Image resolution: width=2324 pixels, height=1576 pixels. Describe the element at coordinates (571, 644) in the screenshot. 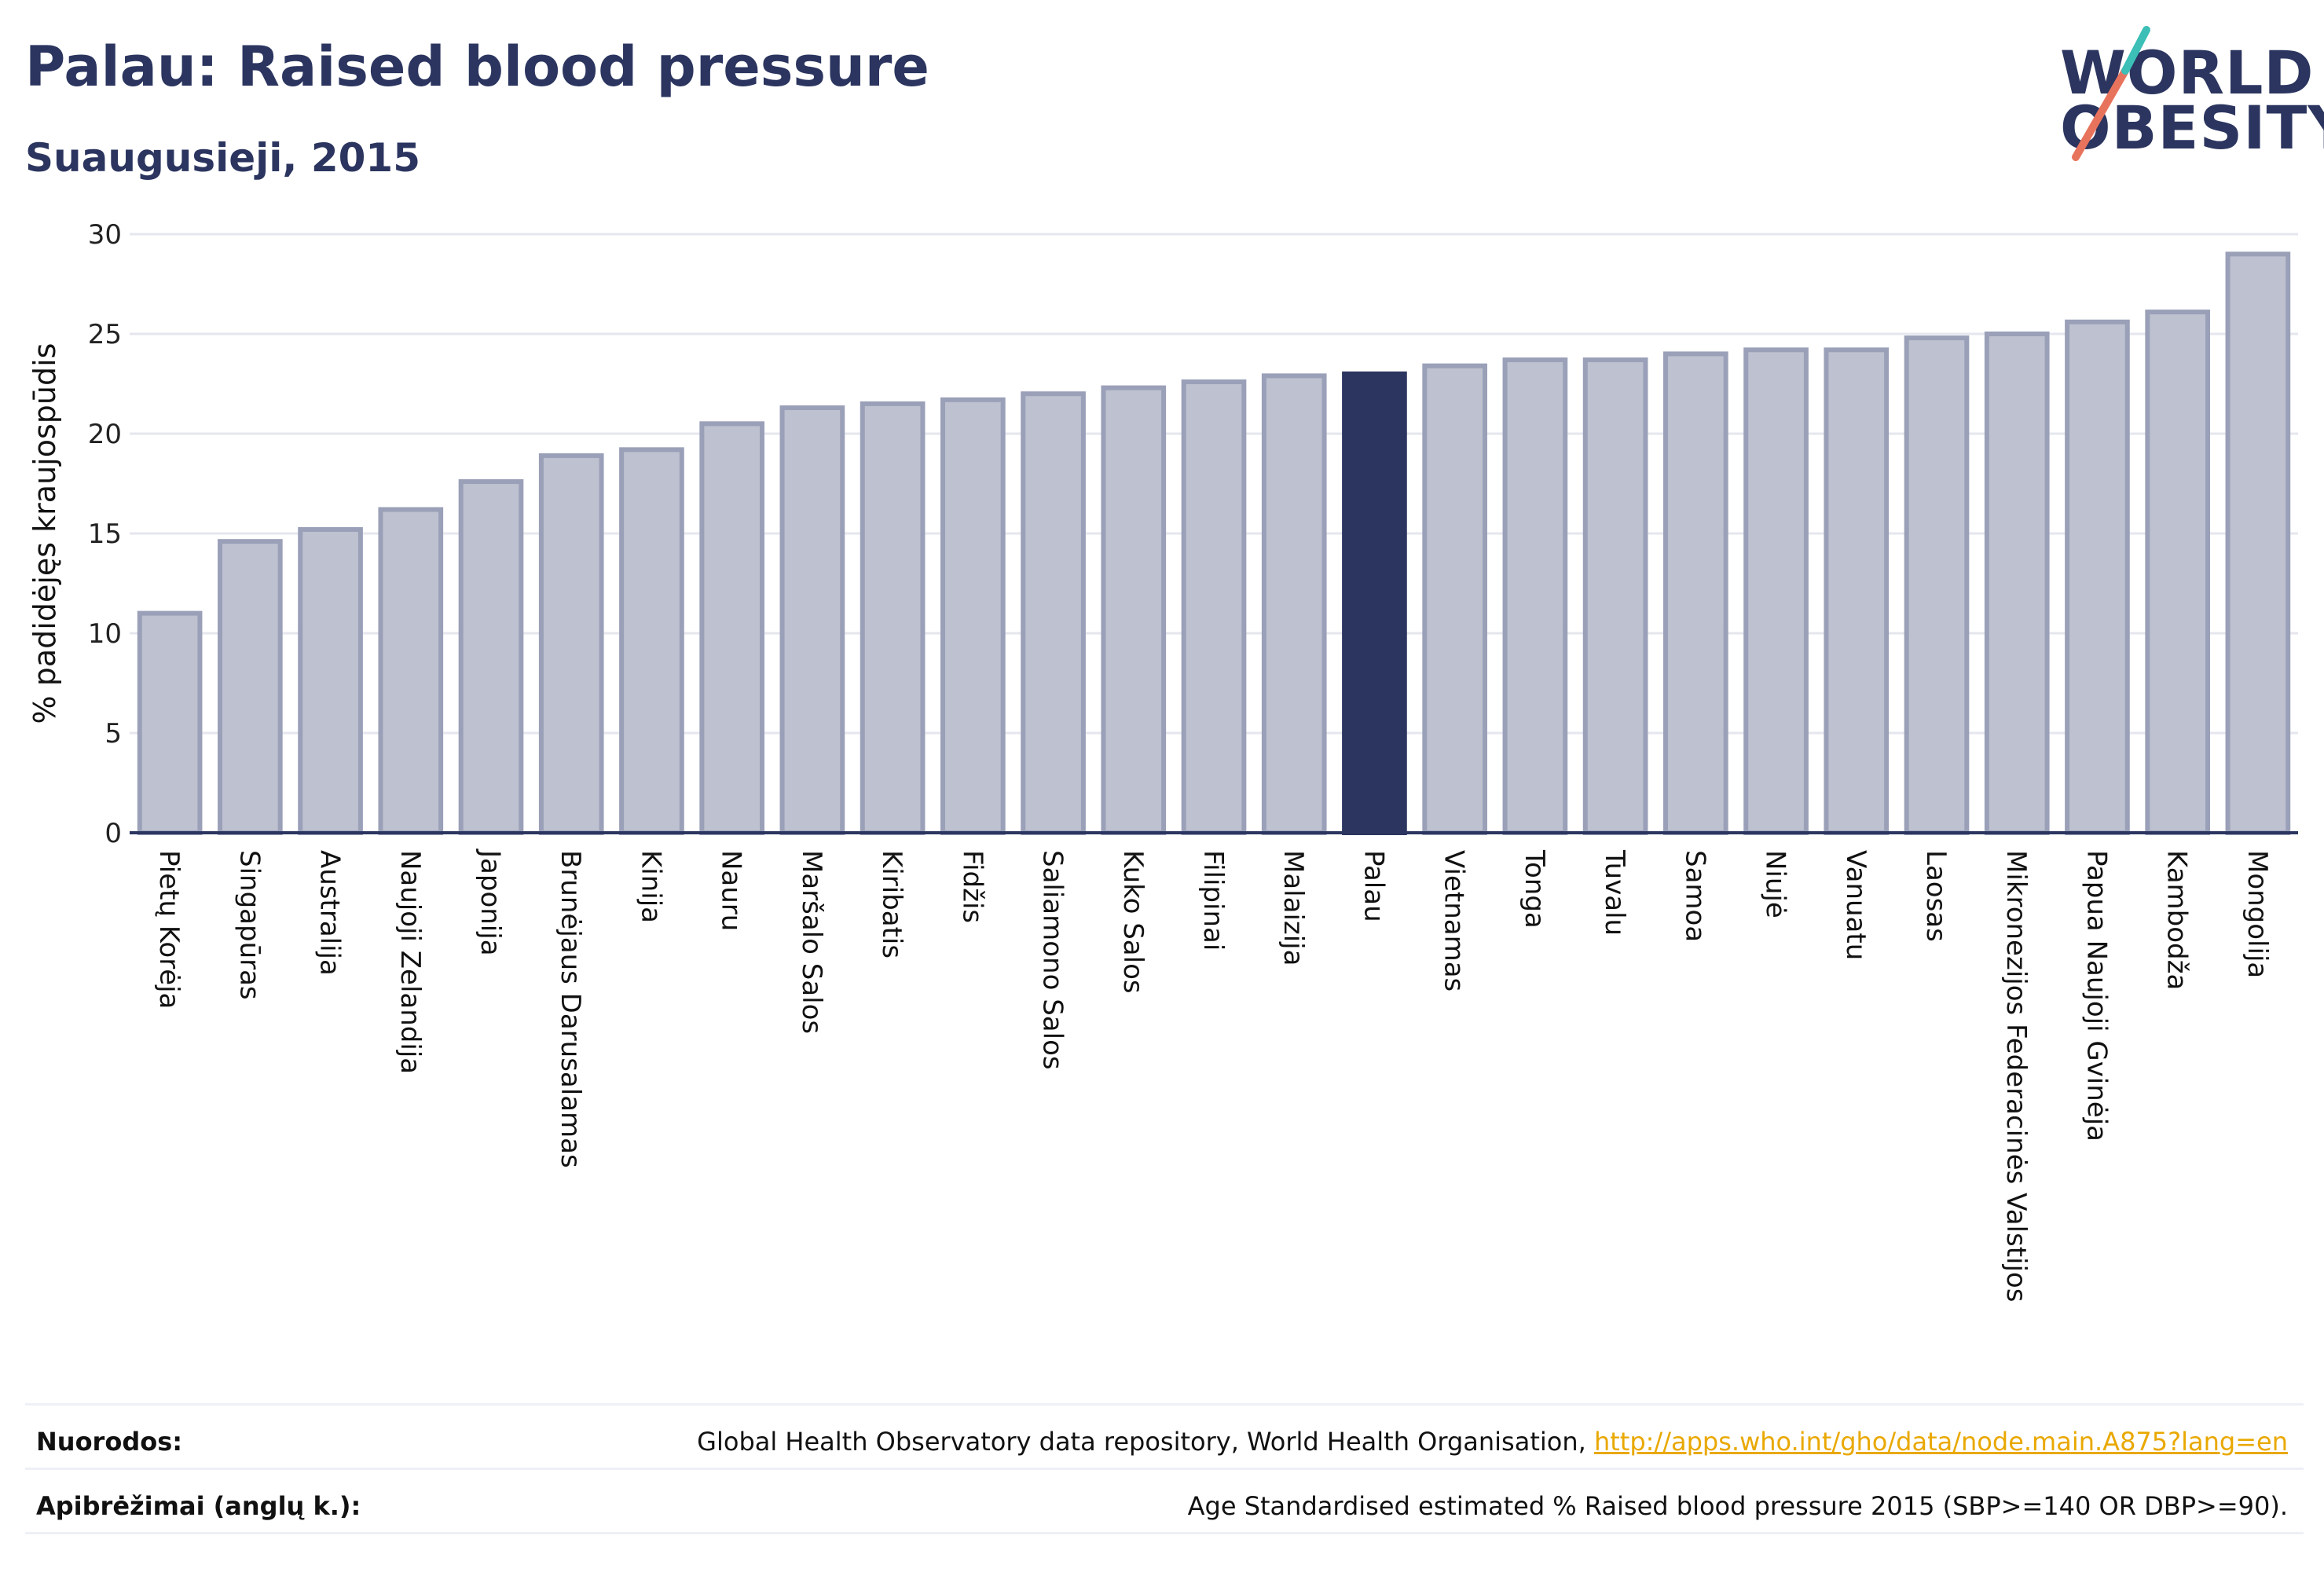

I see `bar-brun-jaus-darusalamas` at that location.